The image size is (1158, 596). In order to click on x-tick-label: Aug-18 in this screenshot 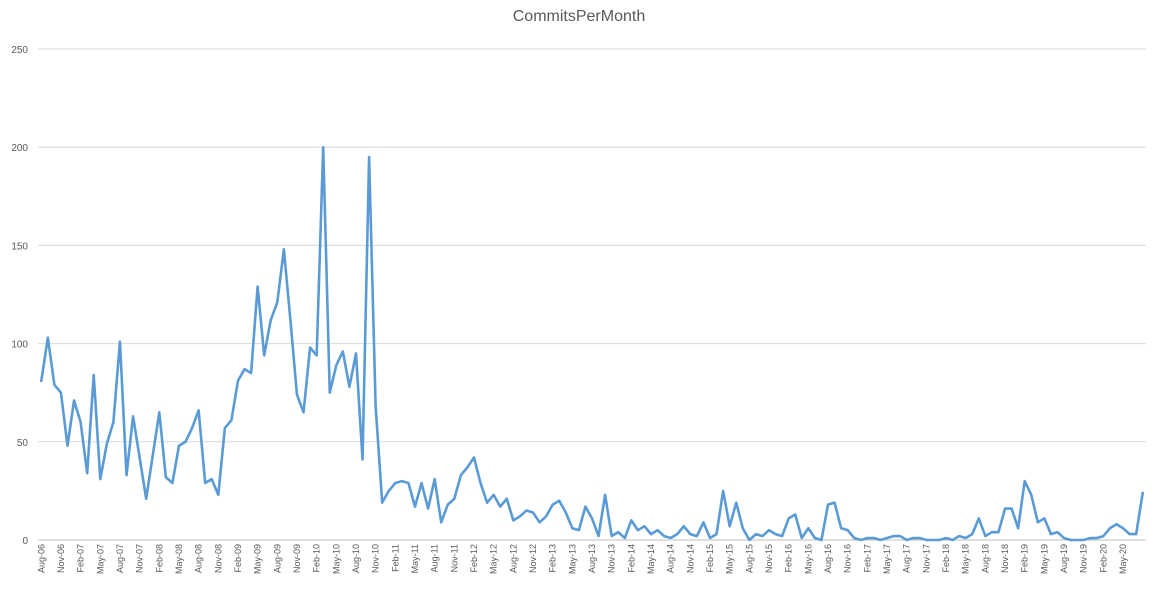, I will do `click(985, 558)`.